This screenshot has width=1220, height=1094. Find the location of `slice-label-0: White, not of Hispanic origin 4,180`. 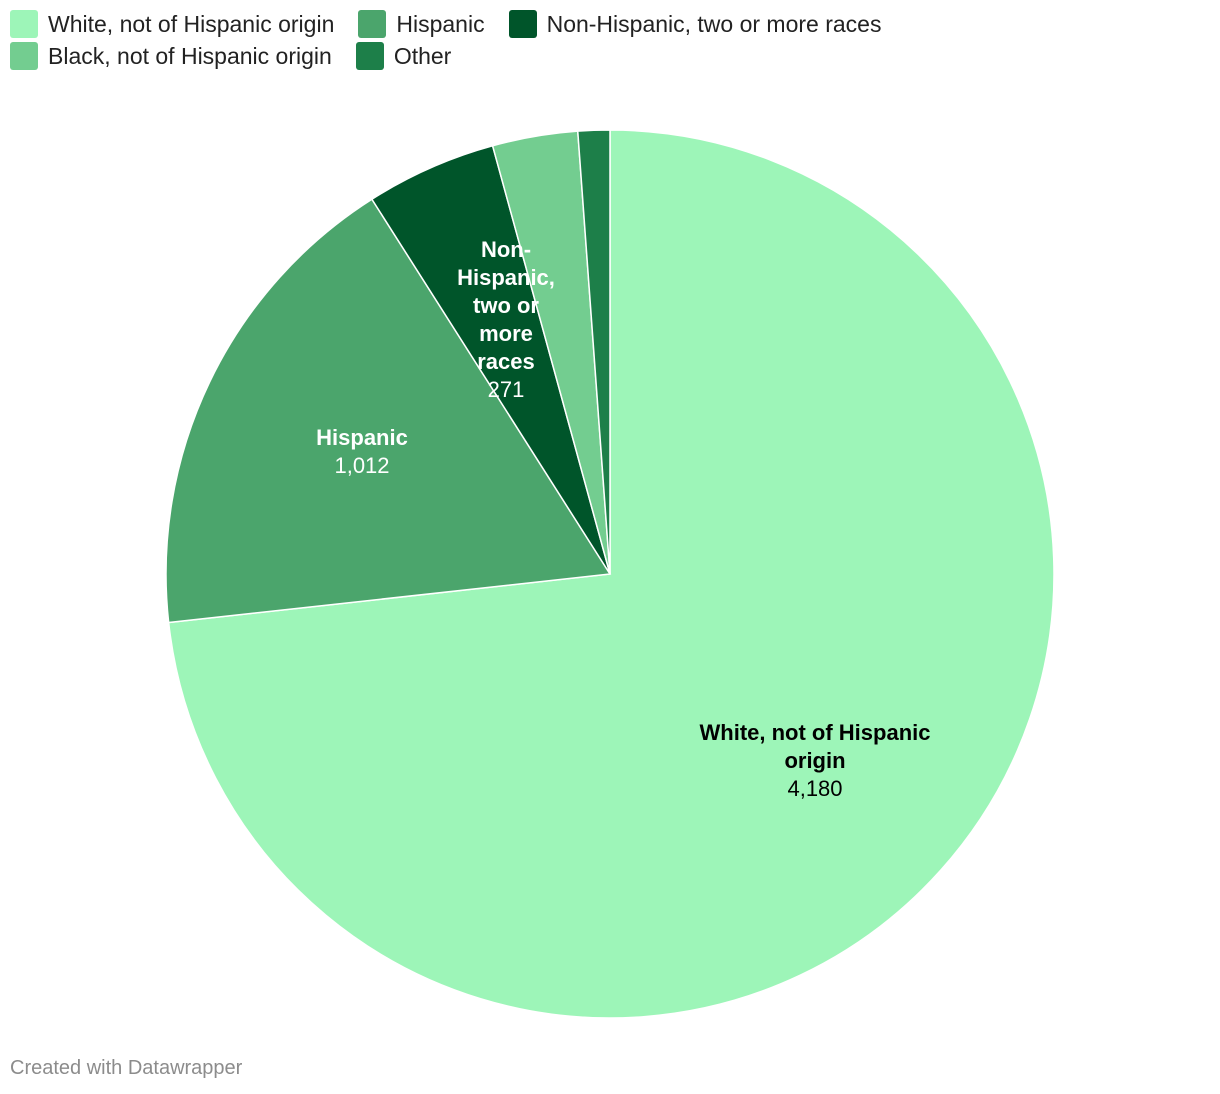

slice-label-0: White, not of Hispanic origin 4,180 is located at coordinates (815, 760).